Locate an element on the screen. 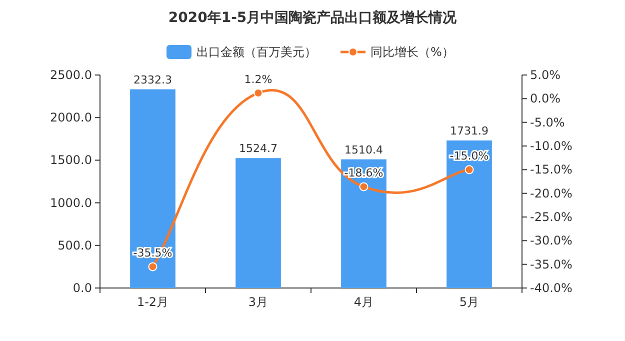  chart-title: 2020年1-5月中国陶瓷产品出口额及增长情况 is located at coordinates (313, 17).